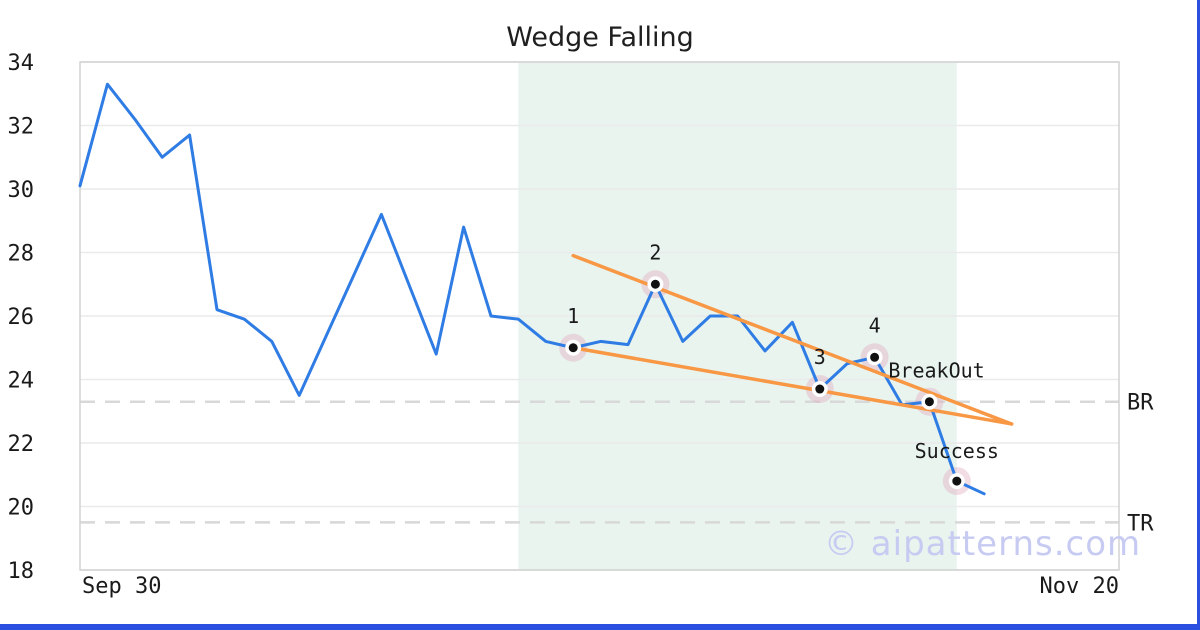  What do you see at coordinates (820, 357) in the screenshot?
I see `marker-label-3: 3` at bounding box center [820, 357].